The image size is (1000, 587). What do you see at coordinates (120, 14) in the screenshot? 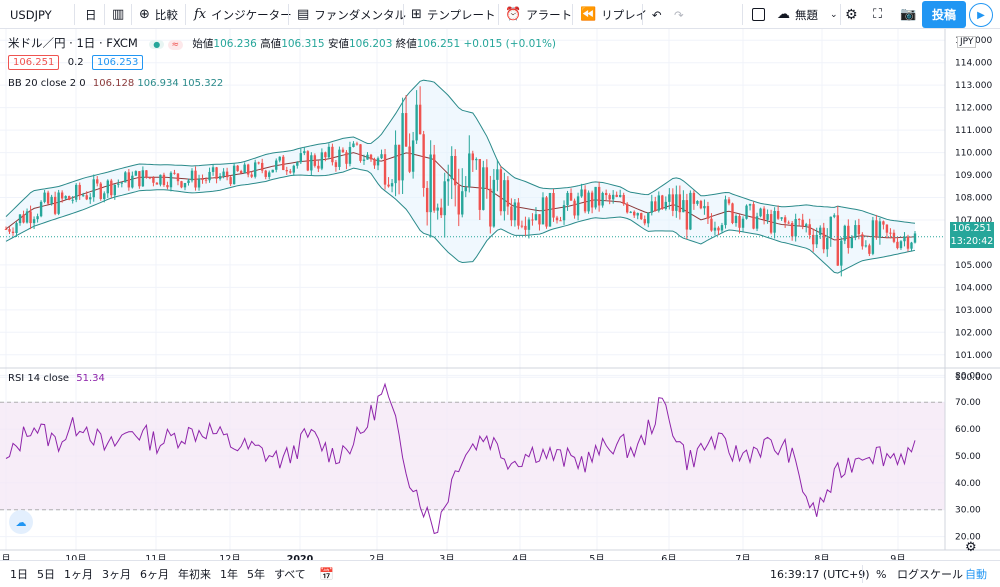
I see `chart-type-button: ▥` at bounding box center [120, 14].